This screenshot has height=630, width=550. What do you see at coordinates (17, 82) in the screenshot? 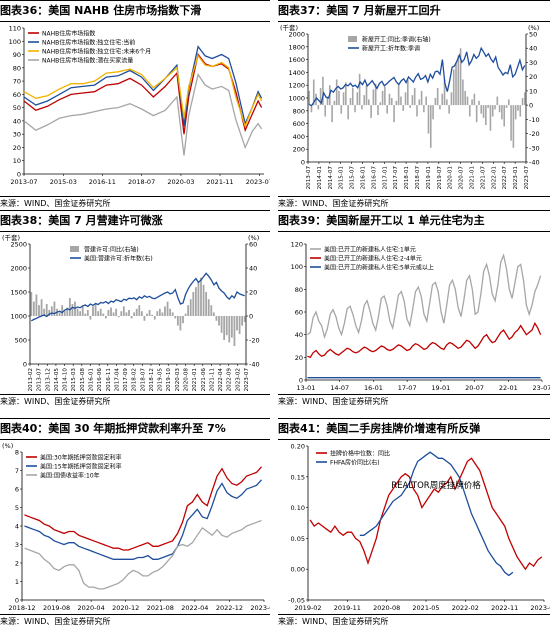
I see `y-tick-label: 70` at bounding box center [17, 82].